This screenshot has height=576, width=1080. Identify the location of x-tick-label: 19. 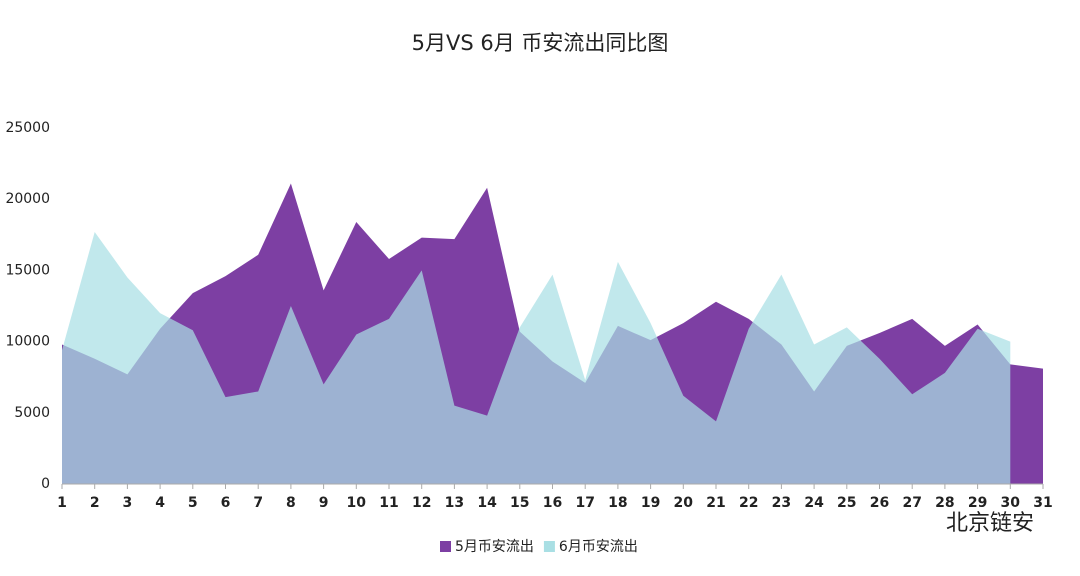
(650, 503).